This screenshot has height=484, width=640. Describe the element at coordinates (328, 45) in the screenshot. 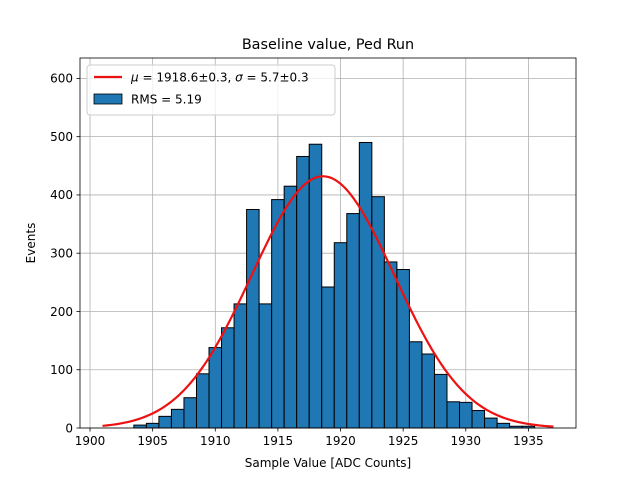

I see `chart-title: Baseline value, Ped Run` at that location.